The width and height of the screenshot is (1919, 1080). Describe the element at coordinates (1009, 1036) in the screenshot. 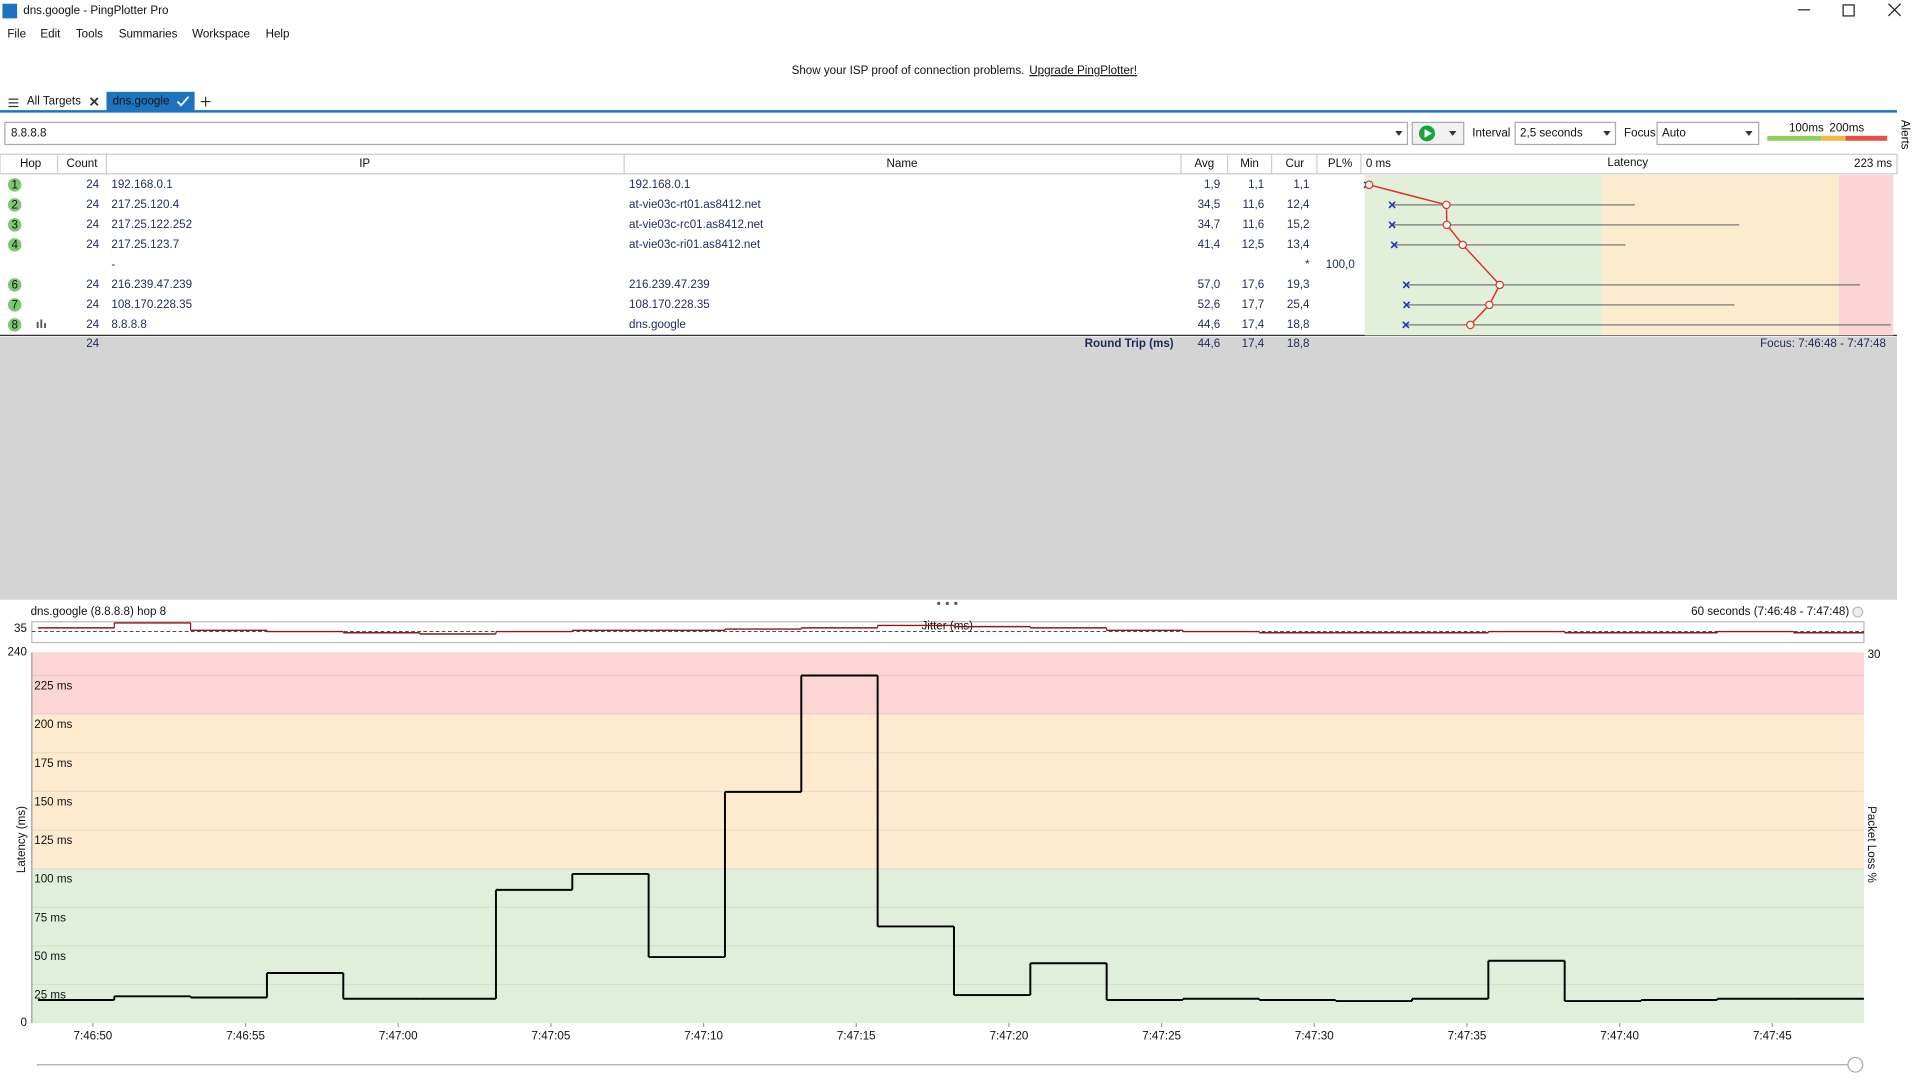

I see `x-tick-label: 7:47:20` at that location.